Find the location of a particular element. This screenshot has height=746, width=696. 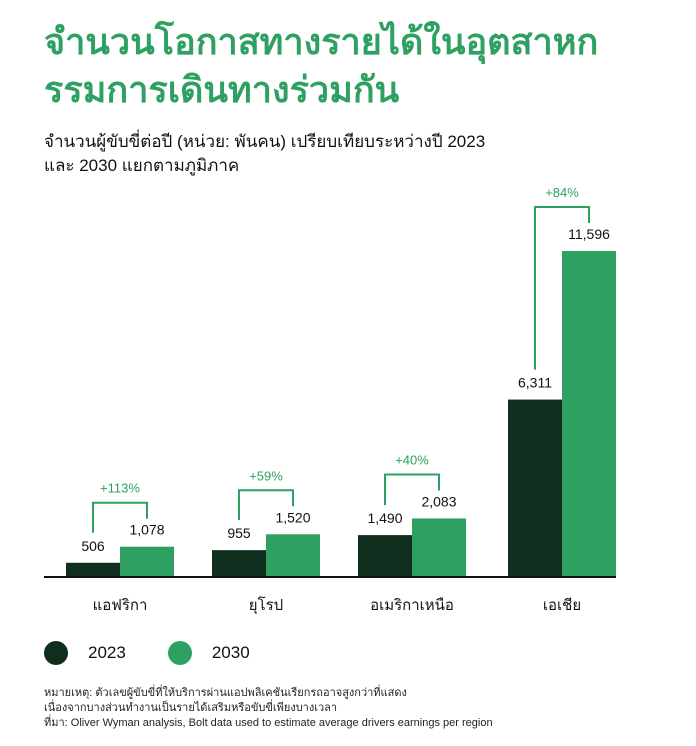

value-label-2023-2: 955 is located at coordinates (239, 533).